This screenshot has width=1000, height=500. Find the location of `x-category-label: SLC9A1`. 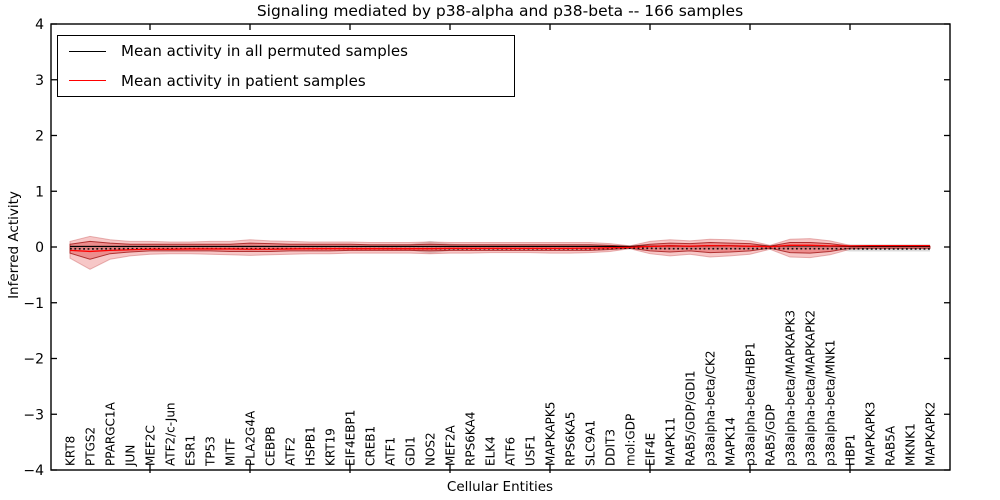

x-category-label: SLC9A1 is located at coordinates (591, 443).